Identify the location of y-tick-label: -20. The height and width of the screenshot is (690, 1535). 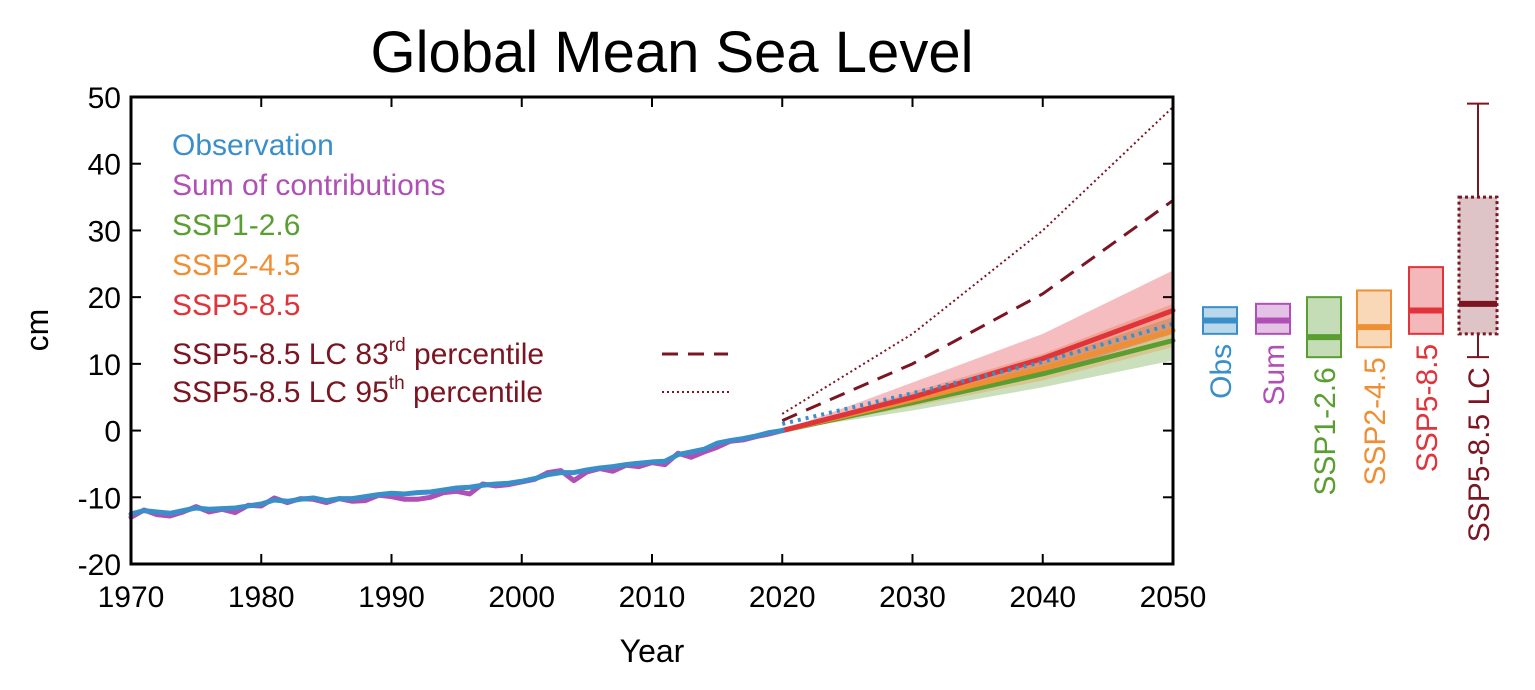
(99, 565).